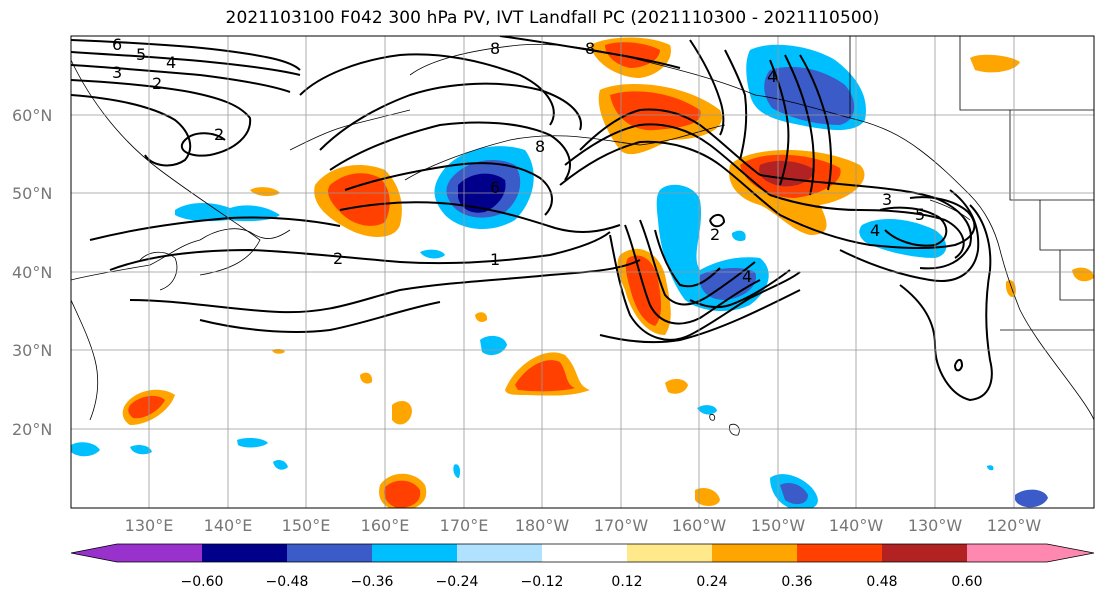 This screenshot has width=1105, height=601. I want to click on colorbar-arrow-right, so click(1070, 553).